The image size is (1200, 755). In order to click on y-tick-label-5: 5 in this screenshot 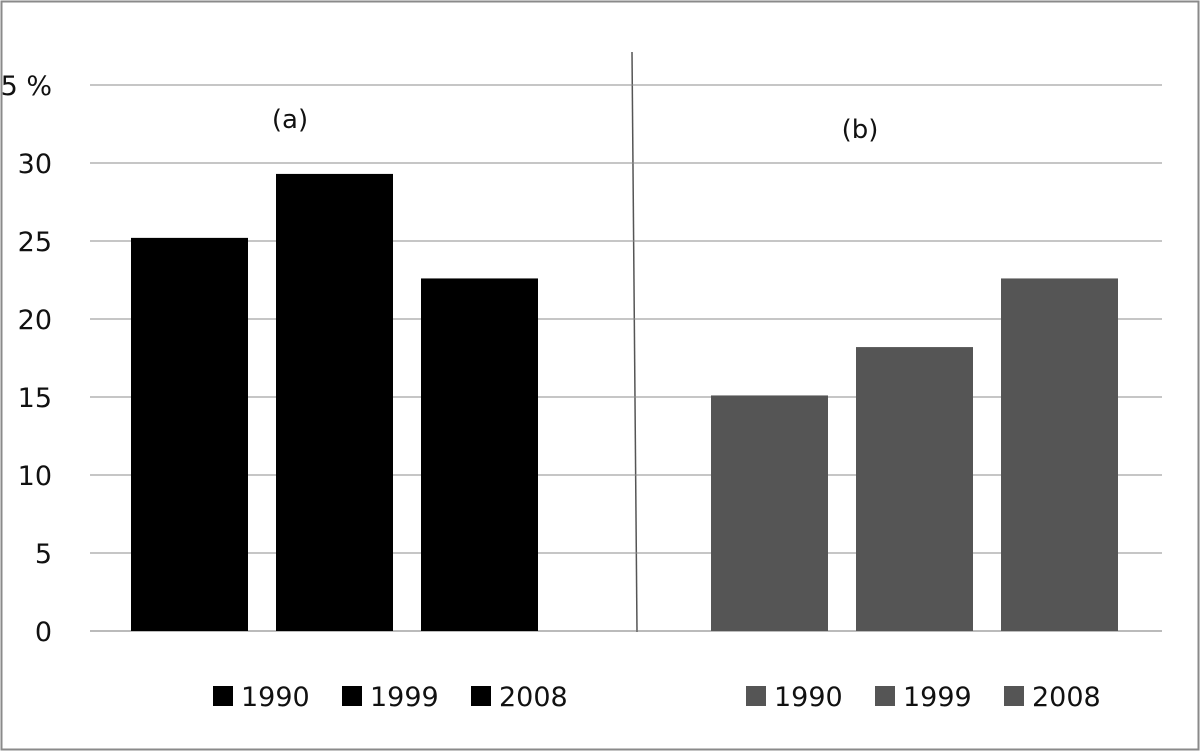, I will do `click(43, 554)`.